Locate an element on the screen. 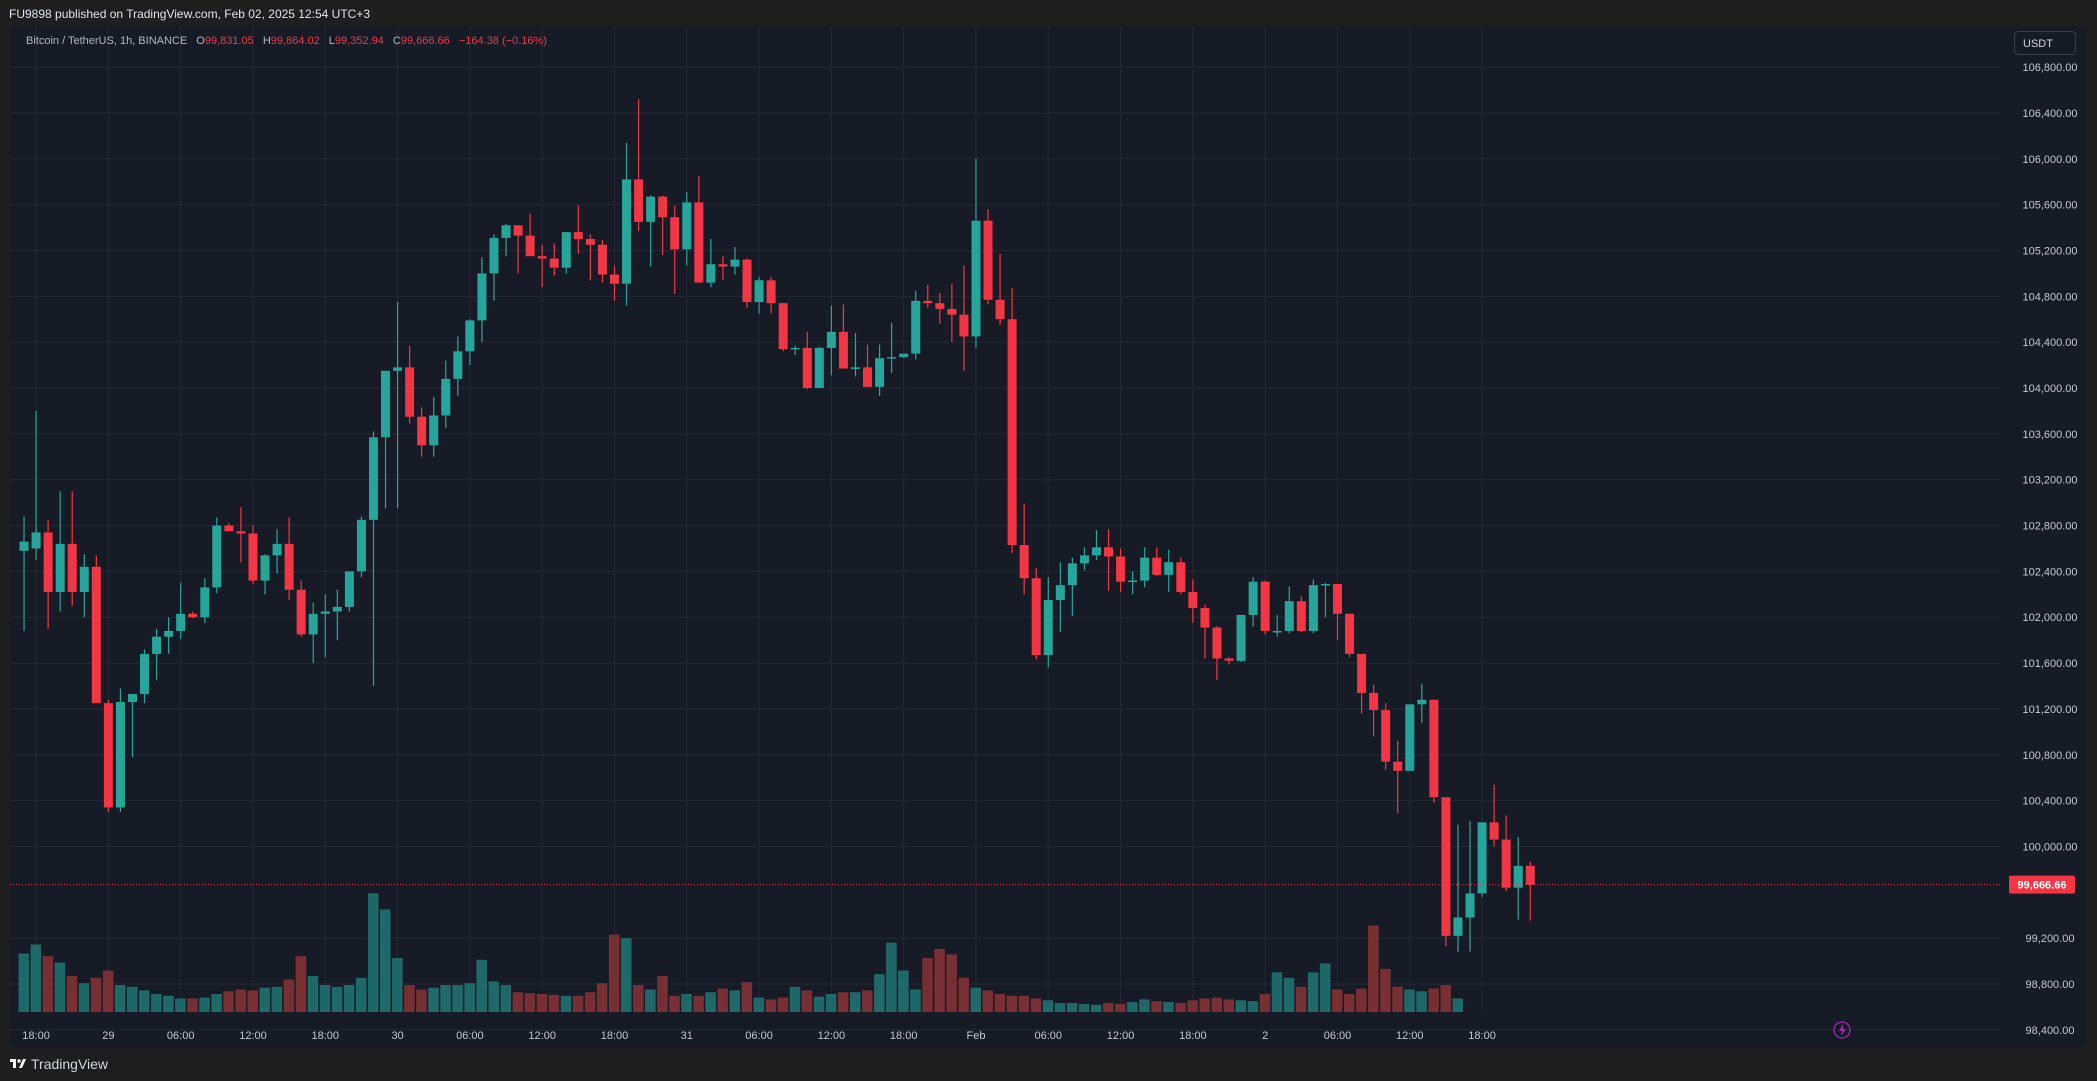 The image size is (2097, 1081). price-tick-label: 100,000.00 is located at coordinates (2049, 847).